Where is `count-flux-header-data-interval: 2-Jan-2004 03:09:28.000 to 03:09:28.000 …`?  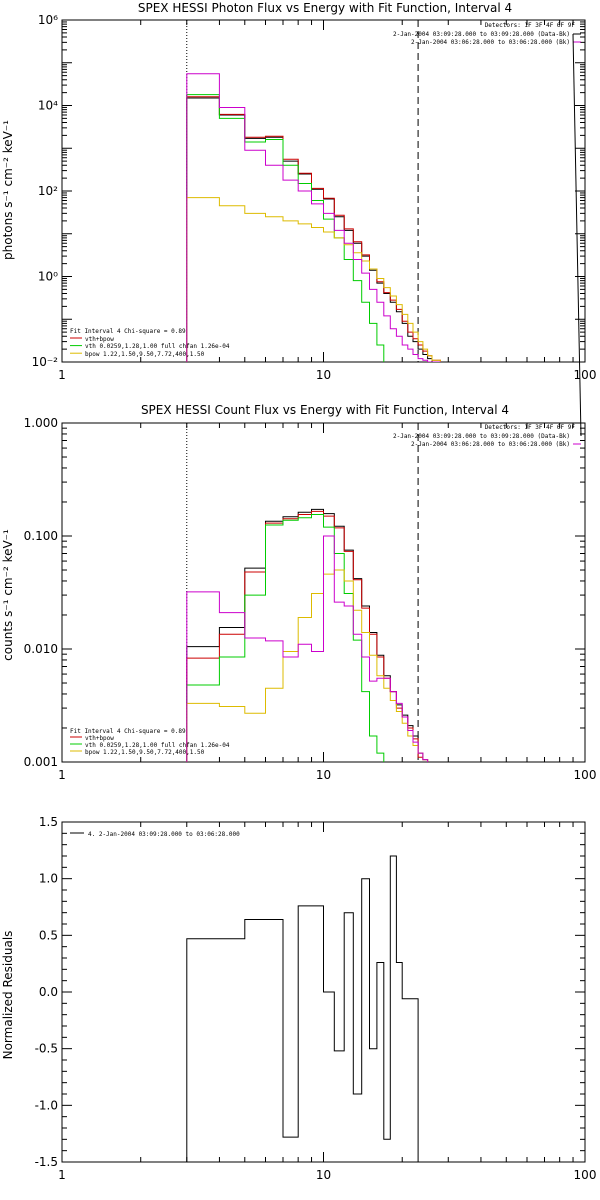
count-flux-header-data-interval: 2-Jan-2004 03:09:28.000 to 03:09:28.000 … is located at coordinates (481, 436).